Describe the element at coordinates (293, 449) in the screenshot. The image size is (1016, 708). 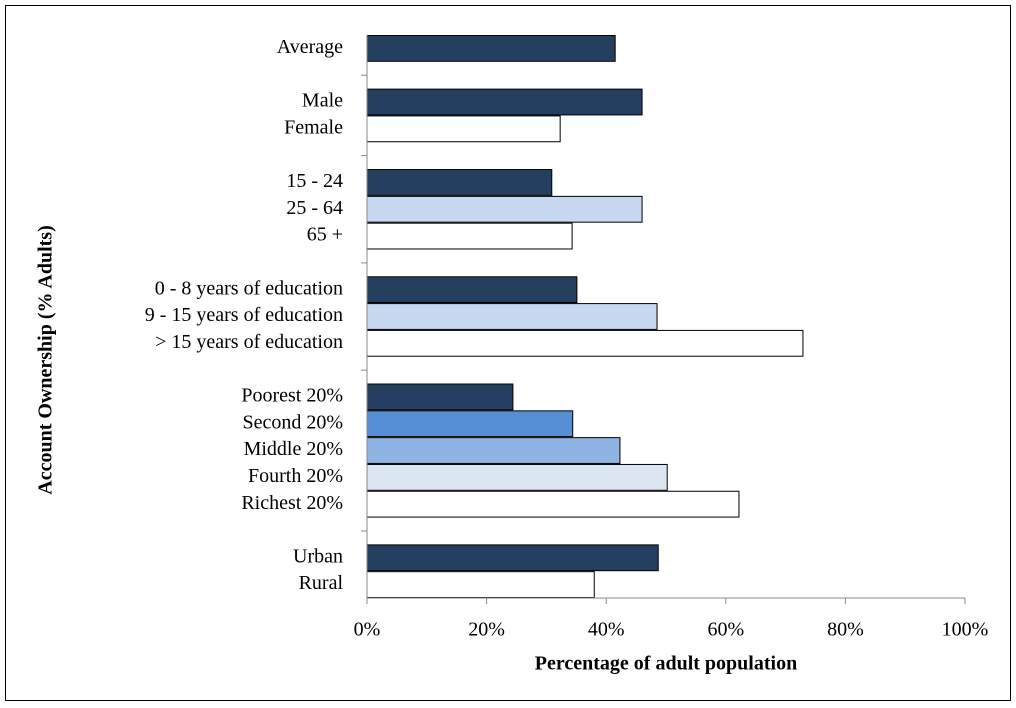
I see `y-tick-label: Middle 20%` at that location.